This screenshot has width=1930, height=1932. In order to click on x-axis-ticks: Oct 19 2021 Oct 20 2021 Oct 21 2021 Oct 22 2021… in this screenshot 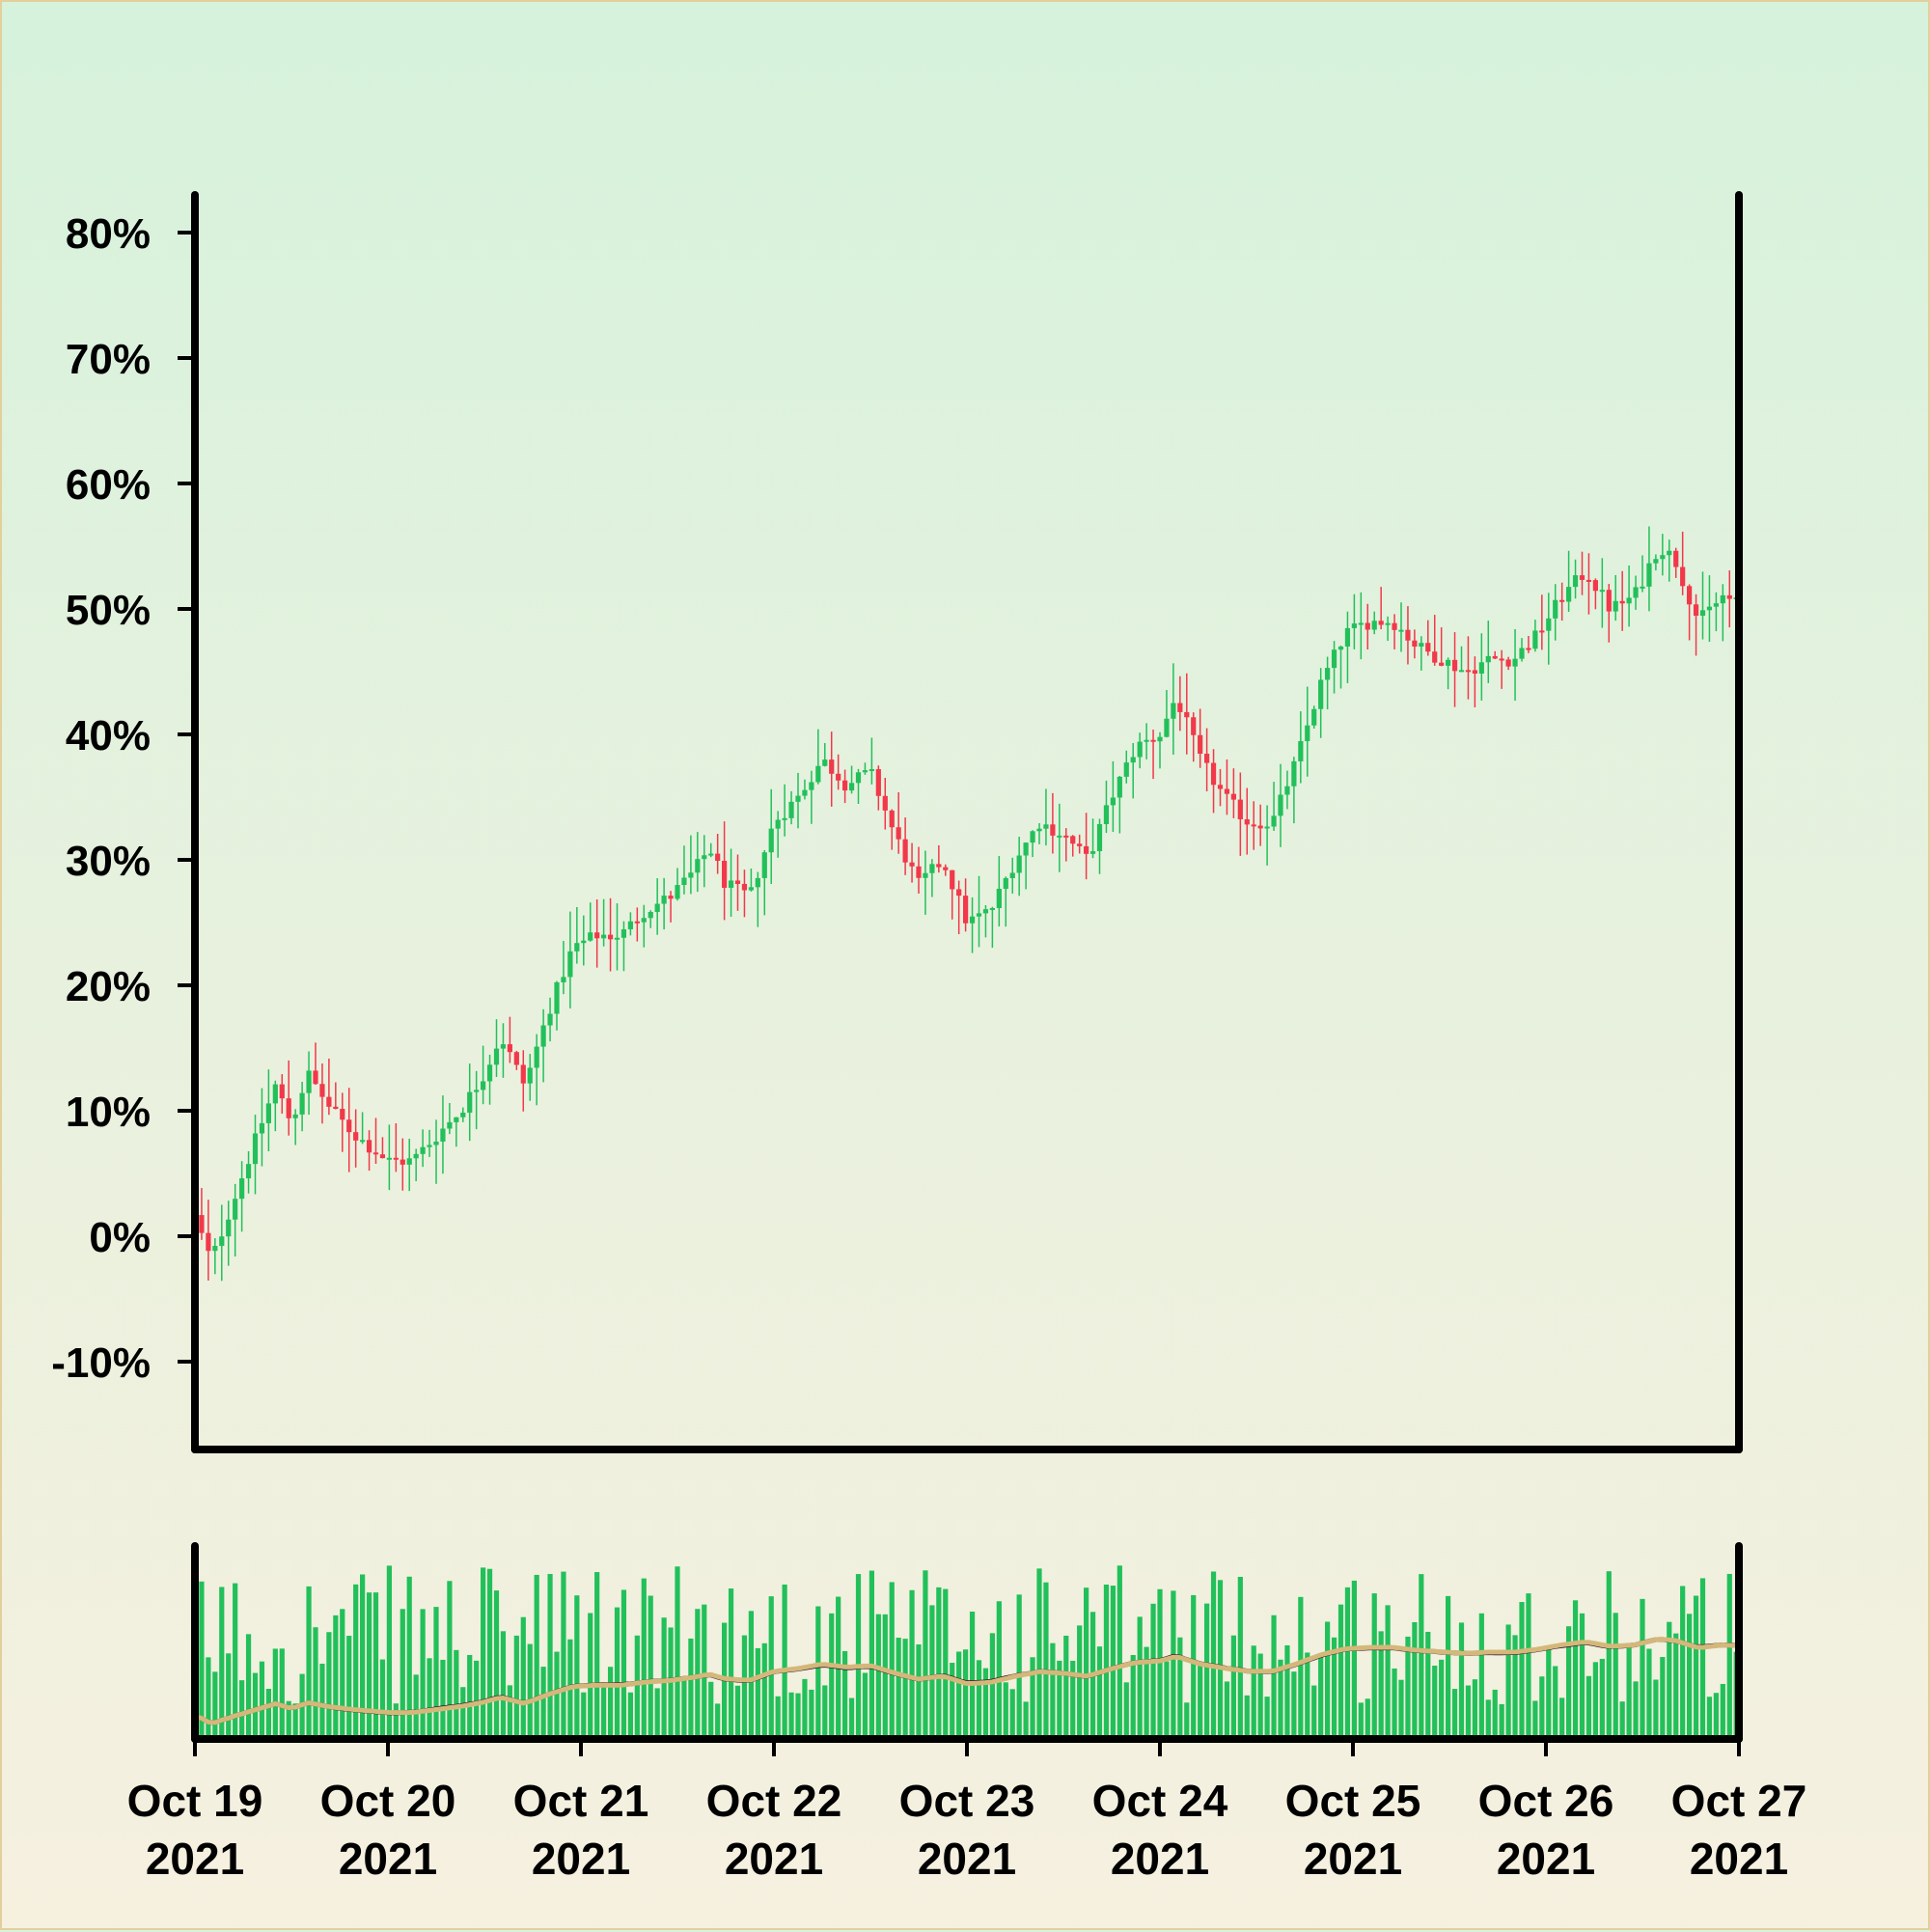, I will do `click(967, 1811)`.